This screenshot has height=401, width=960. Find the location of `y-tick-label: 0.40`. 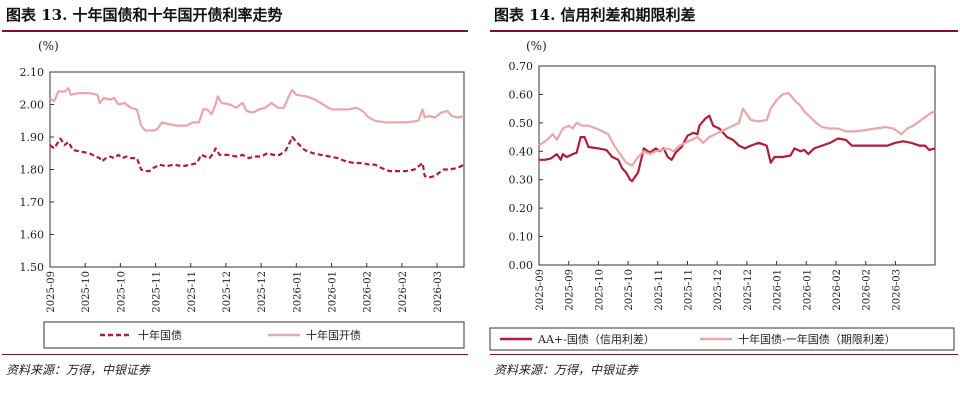

y-tick-label: 0.40 is located at coordinates (521, 151).